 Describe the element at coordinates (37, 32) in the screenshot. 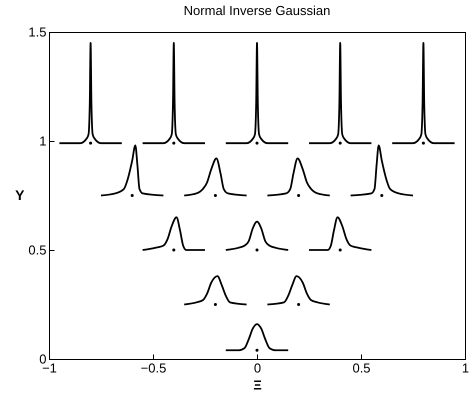

I see `y-tick-label: 1.5` at that location.